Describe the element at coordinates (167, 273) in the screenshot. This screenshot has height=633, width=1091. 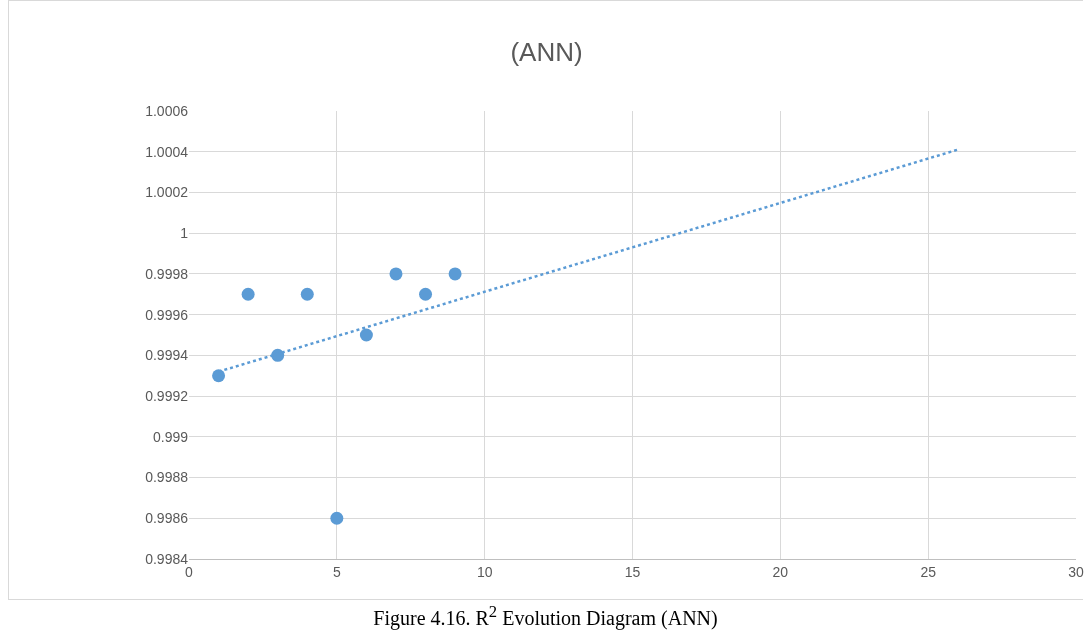
I see `y-tick-label: 0.9998` at that location.